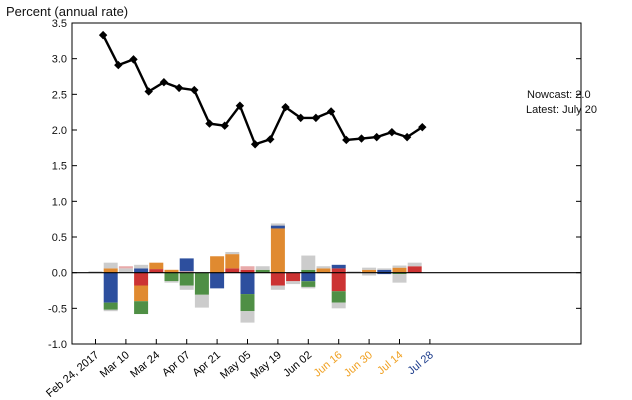 This screenshot has width=632, height=400. I want to click on x-tick-label: May 05, so click(235, 365).